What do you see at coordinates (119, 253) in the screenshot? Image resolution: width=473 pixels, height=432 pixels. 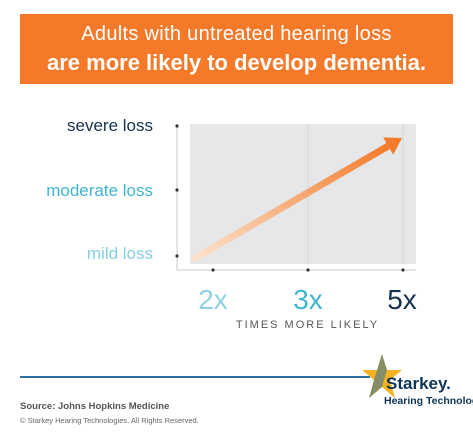 I see `y-label-mild-loss: mild loss` at bounding box center [119, 253].